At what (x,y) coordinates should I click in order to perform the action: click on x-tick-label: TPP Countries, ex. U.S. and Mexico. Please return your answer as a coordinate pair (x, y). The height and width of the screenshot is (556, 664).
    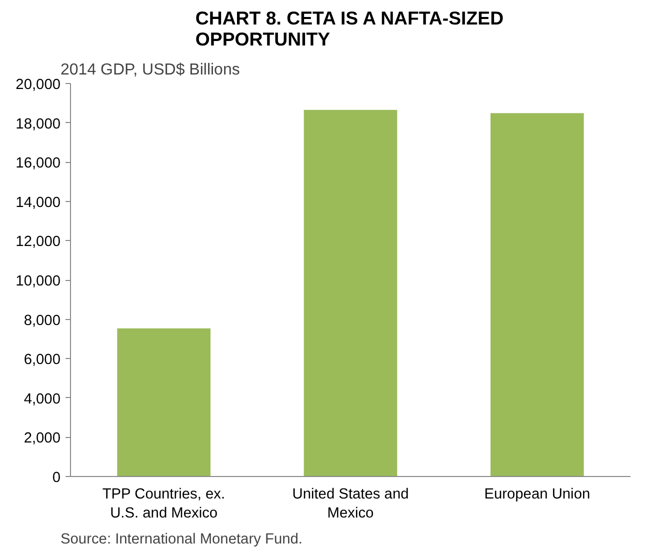
    Looking at the image, I should click on (164, 504).